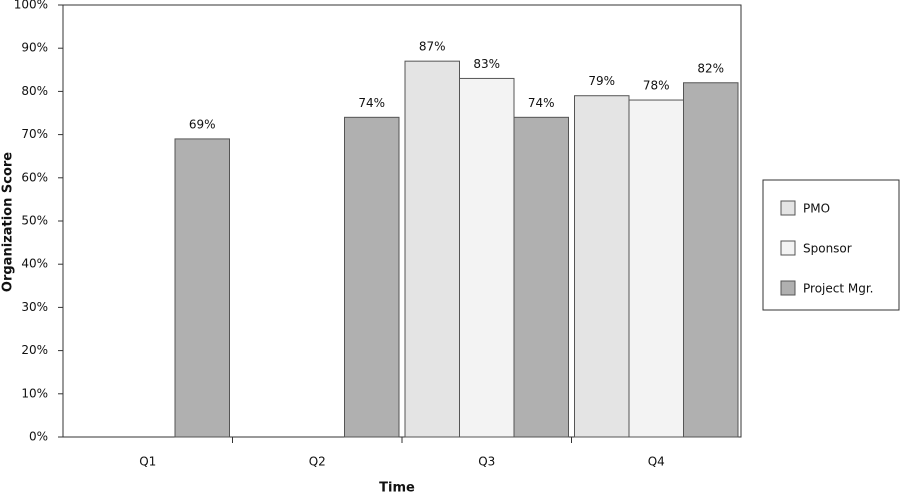  What do you see at coordinates (486, 64) in the screenshot?
I see `value-label: 83%` at bounding box center [486, 64].